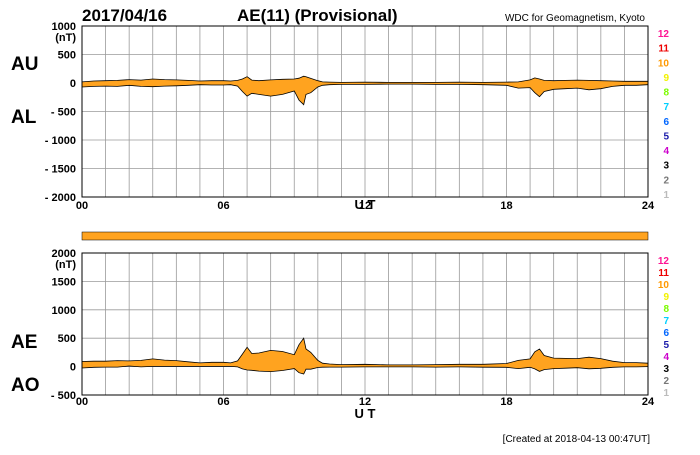  I want to click on au-al-xaxis-label: U T, so click(365, 204).